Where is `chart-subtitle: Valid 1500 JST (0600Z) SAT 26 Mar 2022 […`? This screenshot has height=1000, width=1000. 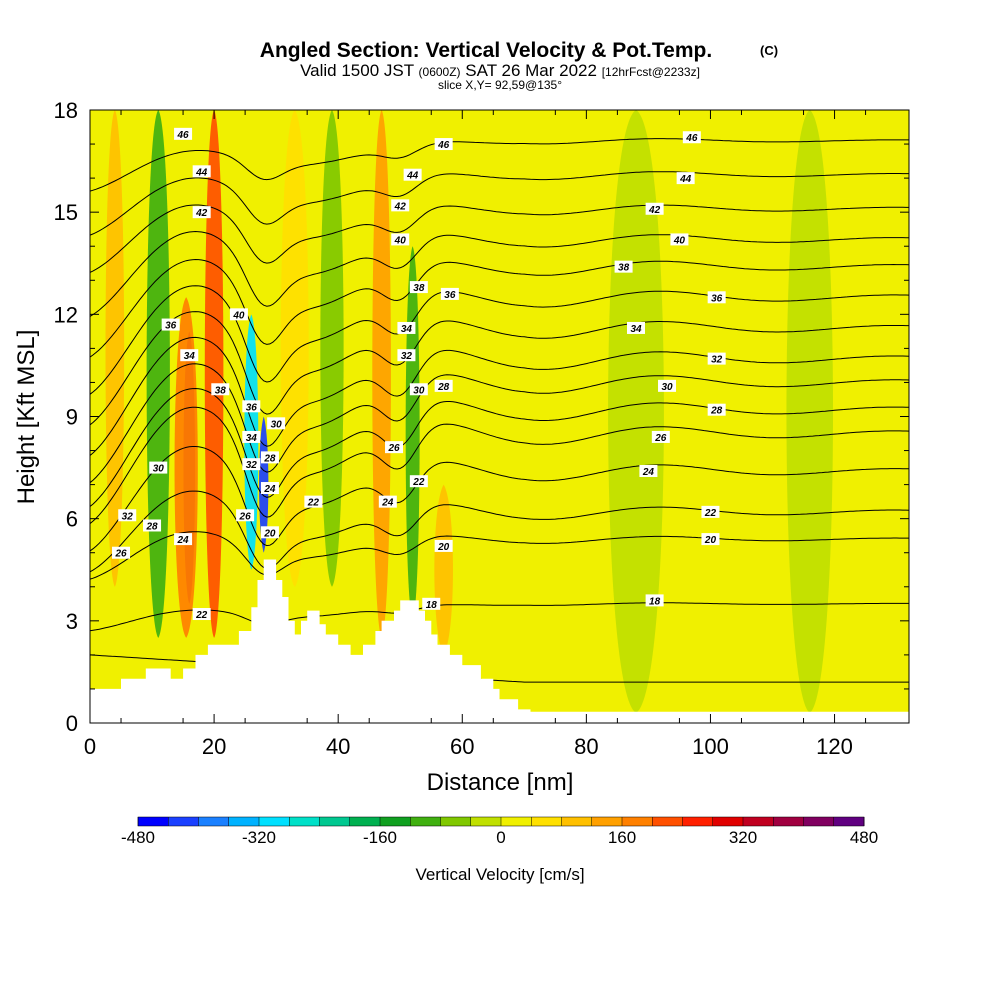
chart-subtitle: Valid 1500 JST (0600Z) SAT 26 Mar 2022 [… is located at coordinates (500, 70).